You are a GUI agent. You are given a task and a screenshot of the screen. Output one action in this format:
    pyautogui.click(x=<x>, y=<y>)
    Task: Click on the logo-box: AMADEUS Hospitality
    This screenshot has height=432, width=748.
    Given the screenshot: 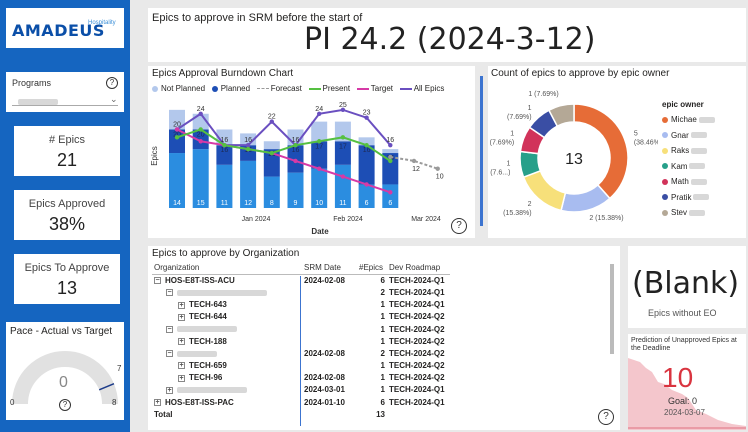 What is the action you would take?
    pyautogui.click(x=65, y=28)
    